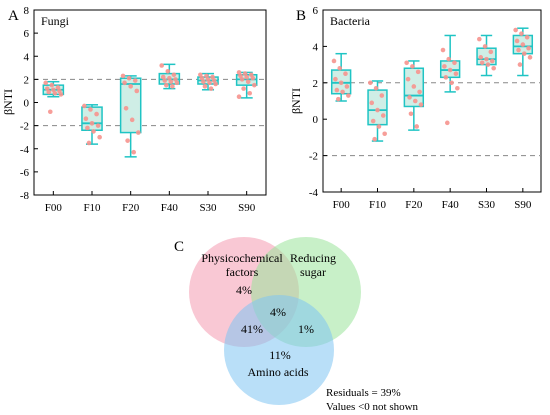  What do you see at coordinates (278, 312) in the screenshot?
I see `venn-region-all-three: 4%` at bounding box center [278, 312].